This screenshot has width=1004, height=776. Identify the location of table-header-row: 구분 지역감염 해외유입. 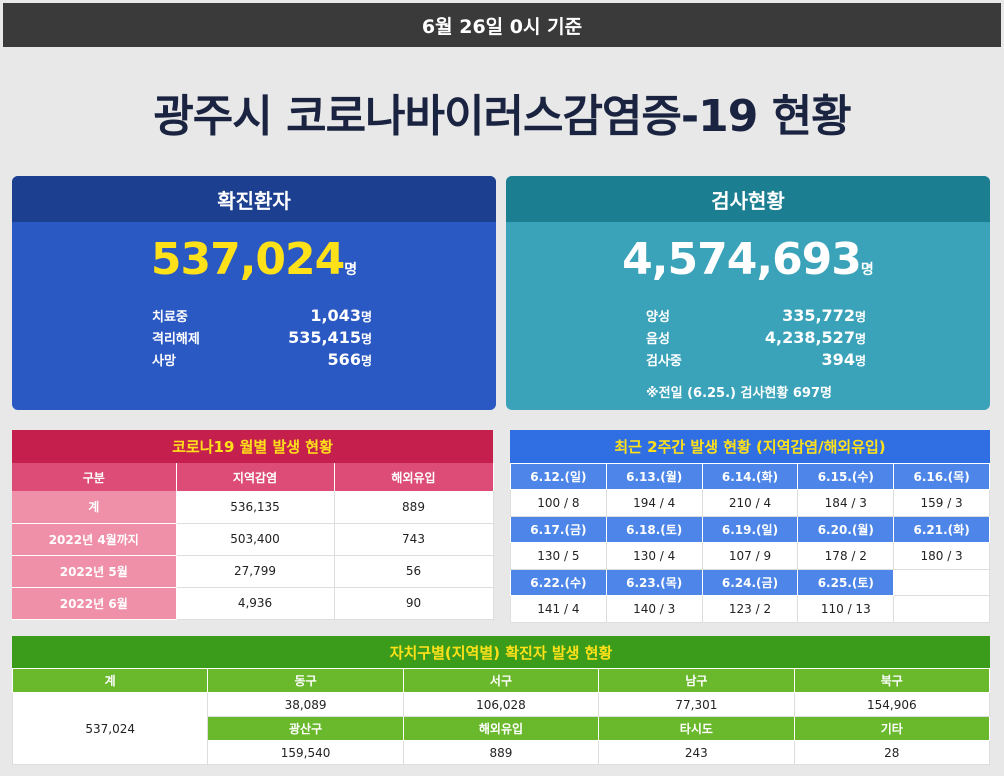
(253, 477).